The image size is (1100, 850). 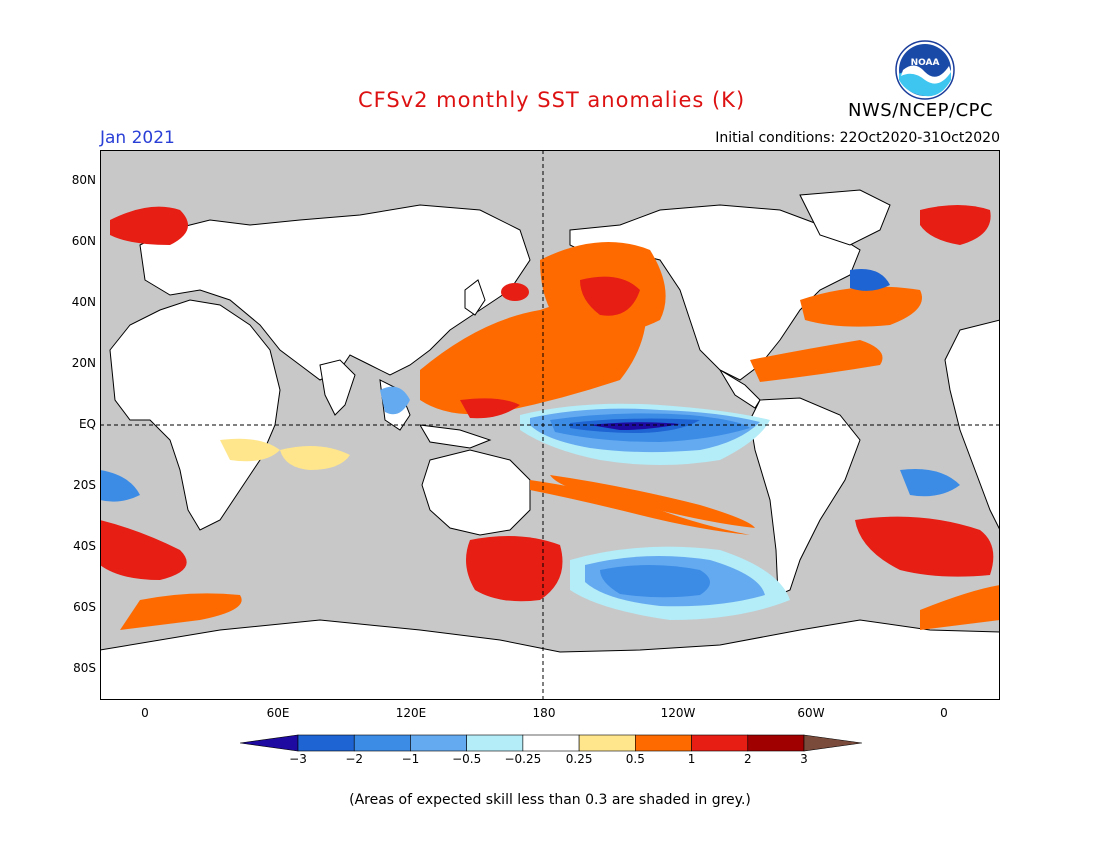 I want to click on lat-label: 60S, so click(x=84, y=607).